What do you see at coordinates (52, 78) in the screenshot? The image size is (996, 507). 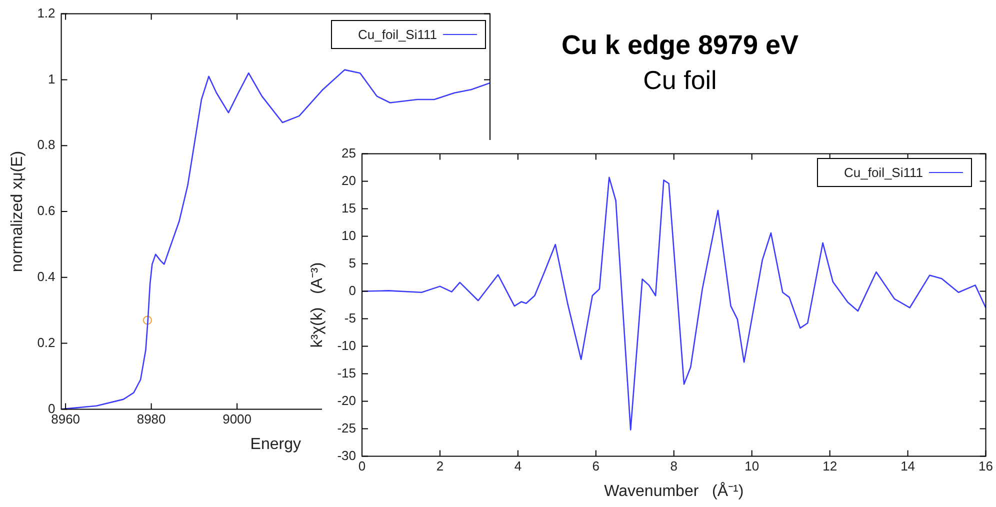 I see `y-tick-label: 1` at bounding box center [52, 78].